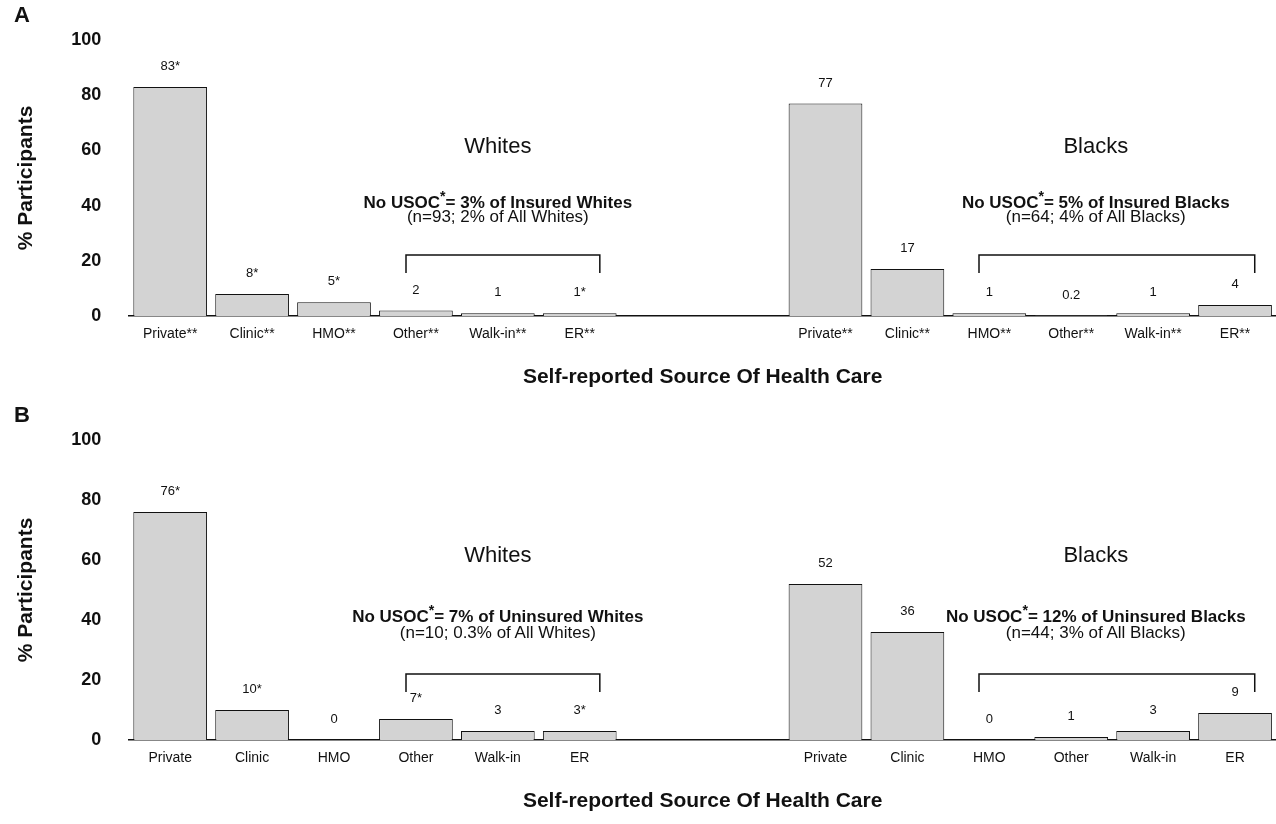 The width and height of the screenshot is (1276, 824). I want to click on annotation: (n=44; 3% of All Blacks), so click(1095, 633).